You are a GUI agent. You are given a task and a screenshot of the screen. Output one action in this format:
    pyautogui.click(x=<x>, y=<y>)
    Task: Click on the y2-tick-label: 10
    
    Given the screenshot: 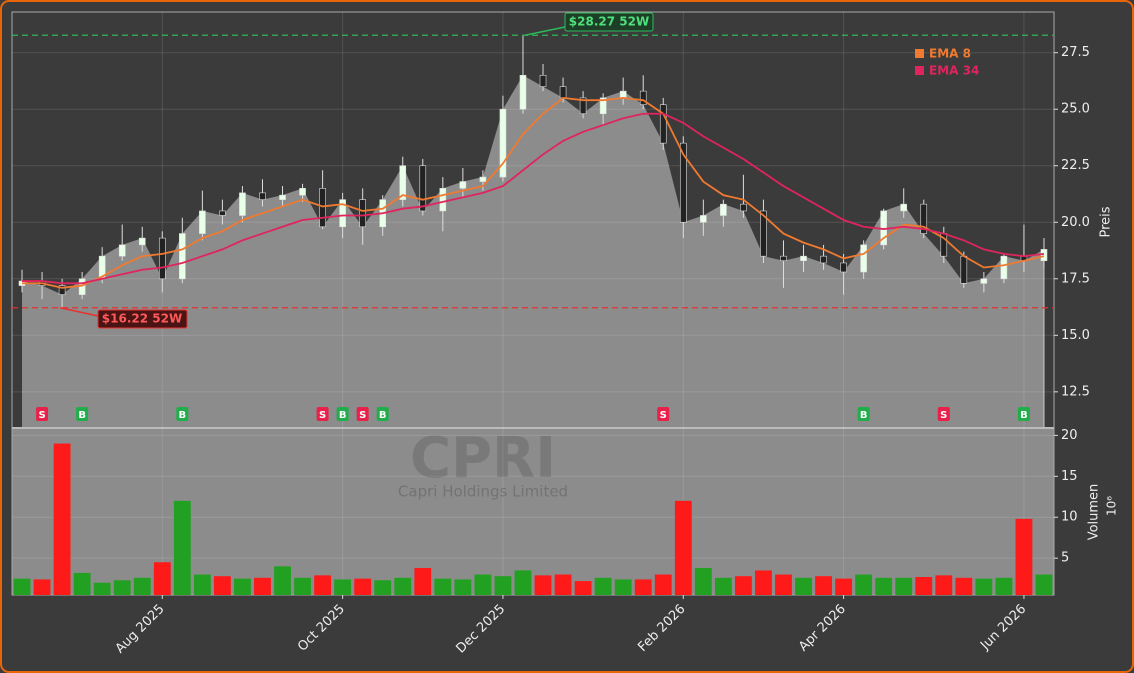 What is the action you would take?
    pyautogui.click(x=1069, y=517)
    